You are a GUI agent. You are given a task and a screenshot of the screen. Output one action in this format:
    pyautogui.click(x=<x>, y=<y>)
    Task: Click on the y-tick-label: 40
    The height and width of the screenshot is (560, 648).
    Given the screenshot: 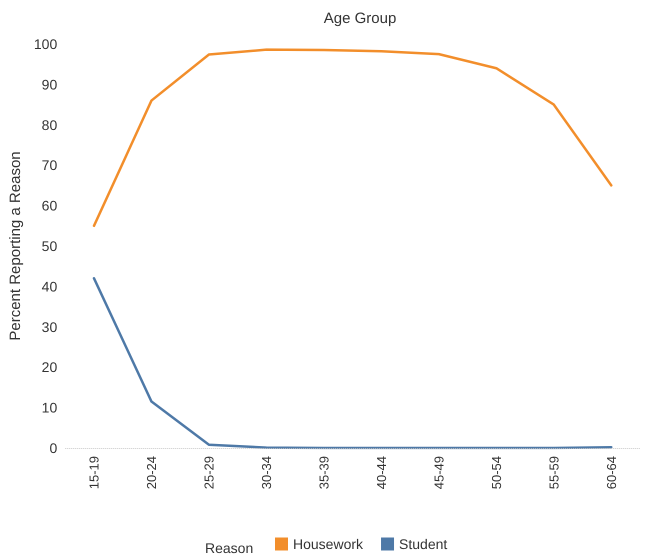 What is the action you would take?
    pyautogui.click(x=50, y=286)
    